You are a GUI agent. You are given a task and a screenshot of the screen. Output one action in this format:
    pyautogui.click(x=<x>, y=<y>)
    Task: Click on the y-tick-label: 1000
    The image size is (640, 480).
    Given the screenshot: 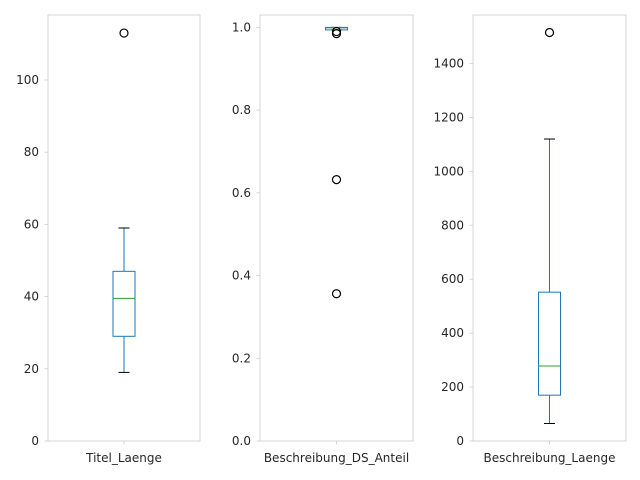 What is the action you would take?
    pyautogui.click(x=448, y=171)
    